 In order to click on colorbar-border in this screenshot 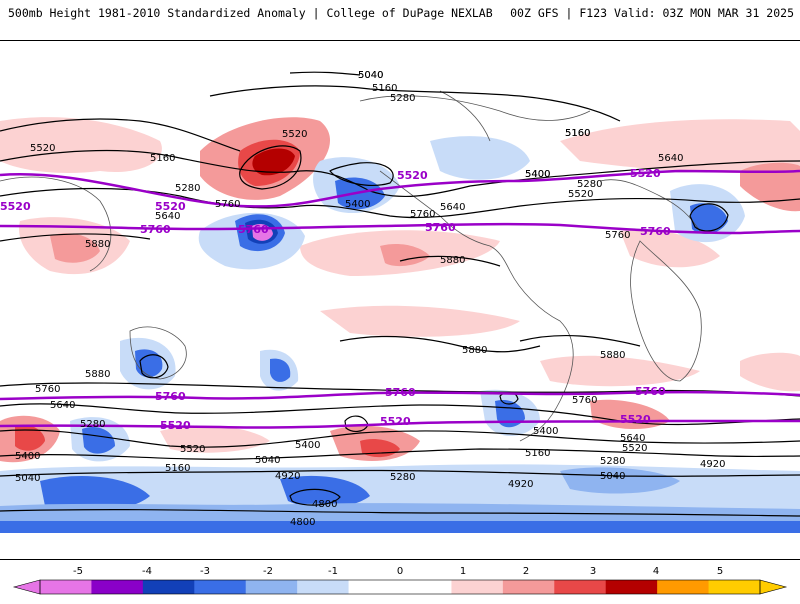, I will do `click(400, 587)`.